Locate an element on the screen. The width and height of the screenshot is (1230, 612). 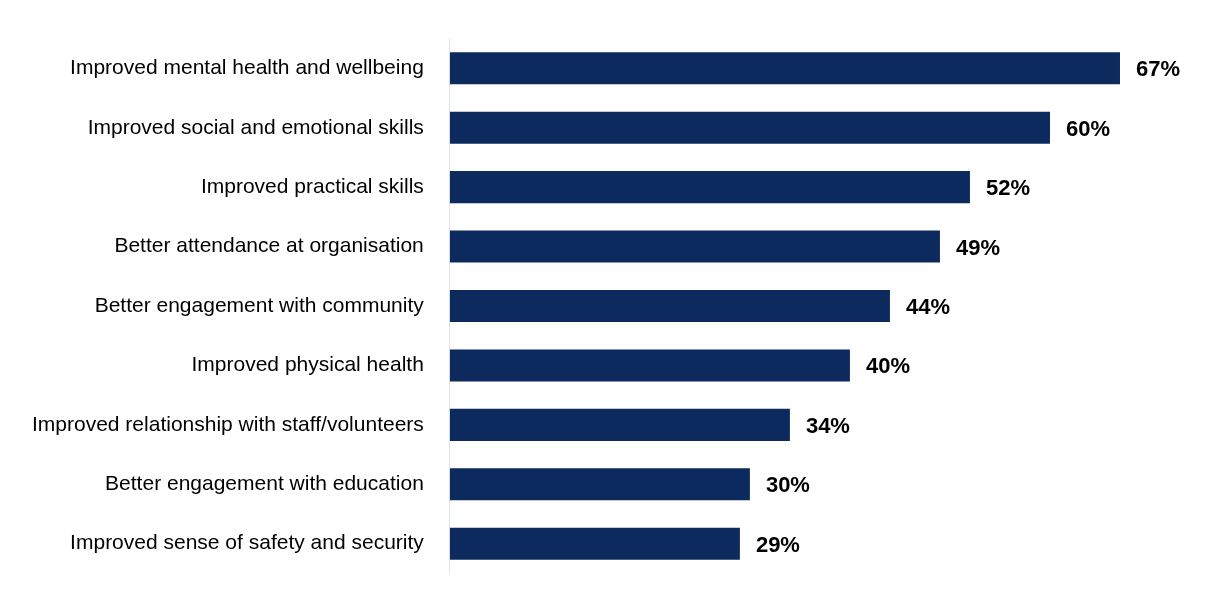
data-label: 30% is located at coordinates (787, 485).